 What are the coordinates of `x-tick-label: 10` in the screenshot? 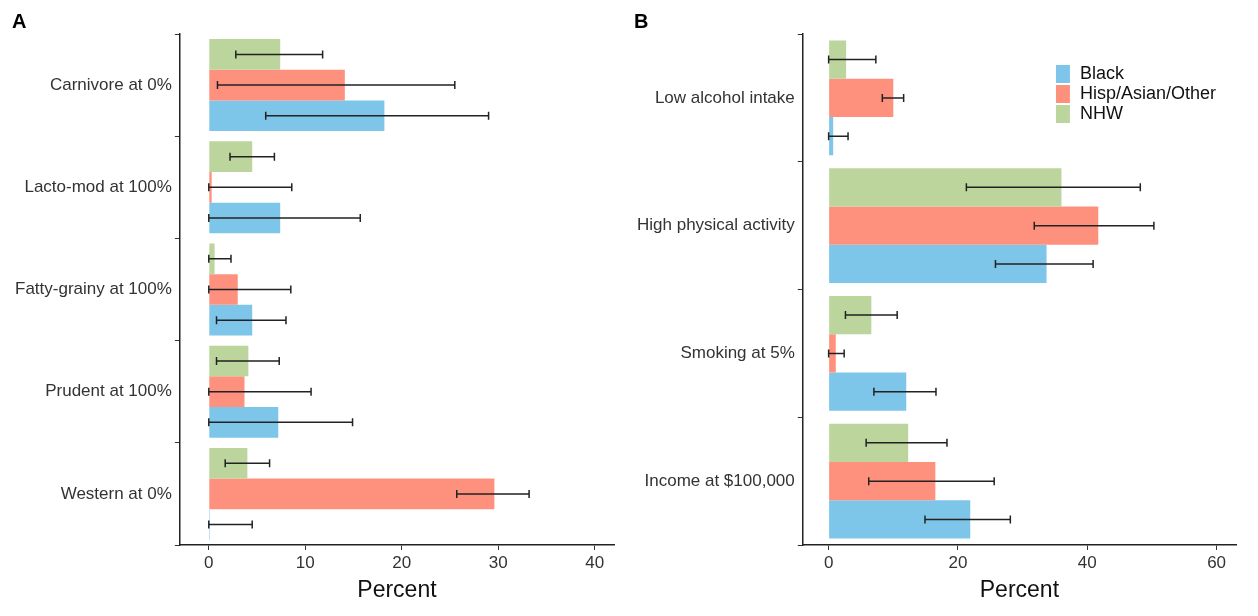 It's located at (305, 562).